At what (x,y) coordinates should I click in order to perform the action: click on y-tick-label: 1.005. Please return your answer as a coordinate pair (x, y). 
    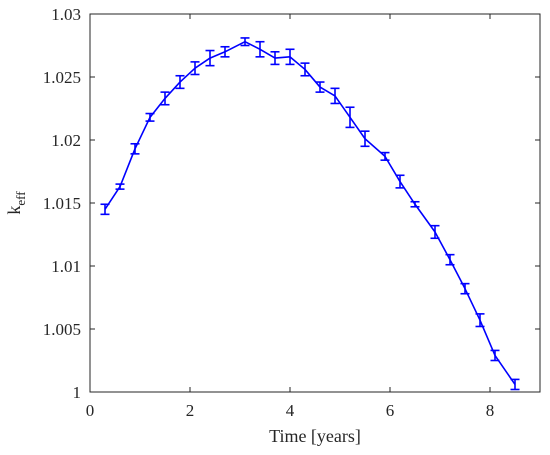
    Looking at the image, I should click on (62, 329).